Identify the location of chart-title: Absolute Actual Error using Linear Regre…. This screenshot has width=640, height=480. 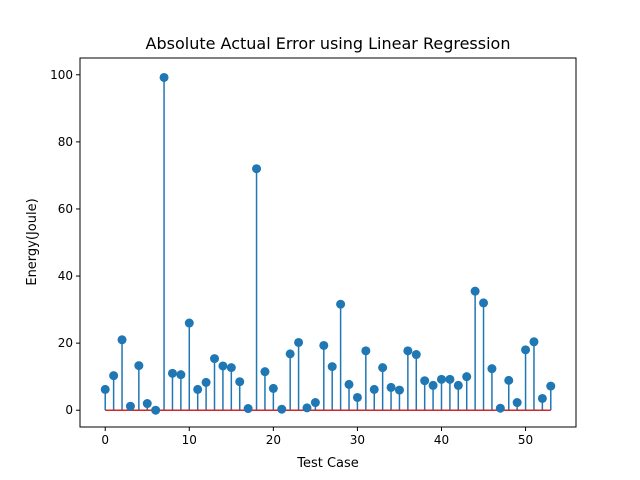
(328, 43).